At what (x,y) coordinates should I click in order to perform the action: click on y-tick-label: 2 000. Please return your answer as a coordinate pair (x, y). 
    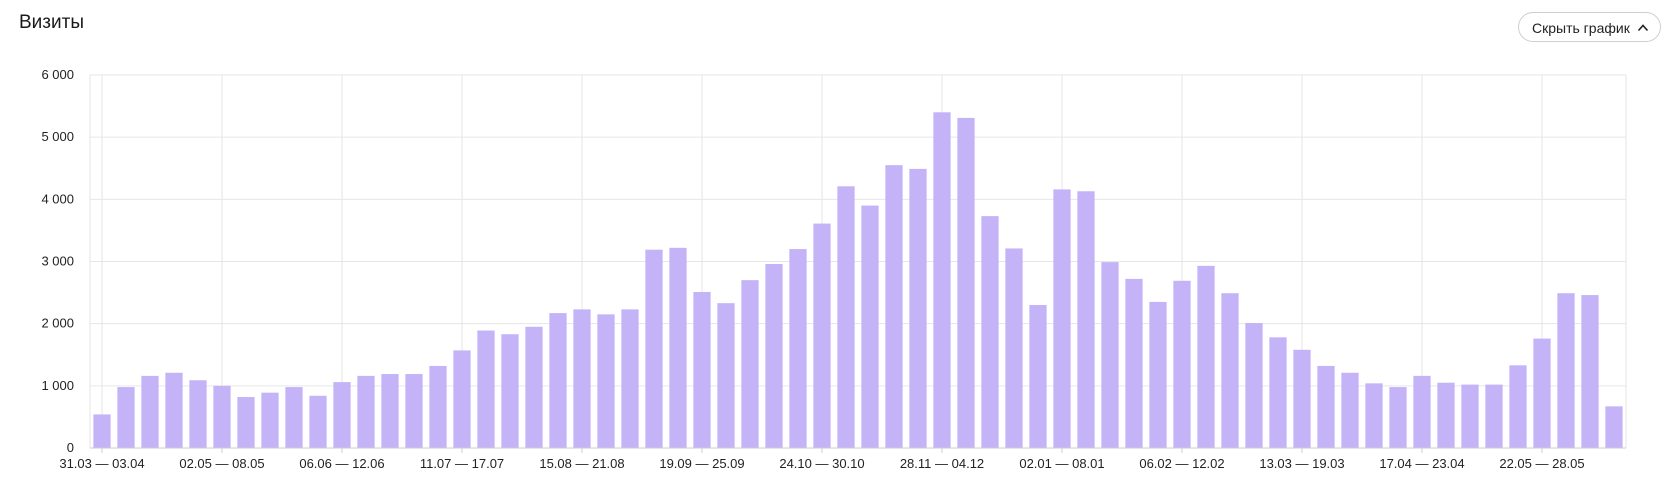
    Looking at the image, I should click on (57, 323).